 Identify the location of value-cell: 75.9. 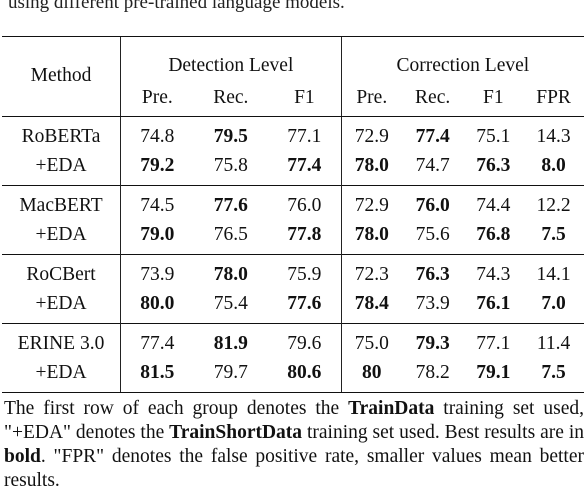
(305, 271).